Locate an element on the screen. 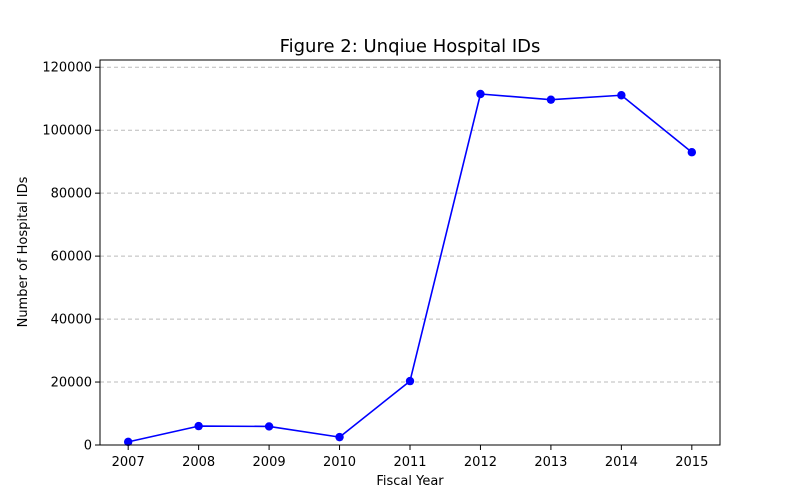 This screenshot has width=800, height=500. y-tick-label: 120000 is located at coordinates (67, 68).